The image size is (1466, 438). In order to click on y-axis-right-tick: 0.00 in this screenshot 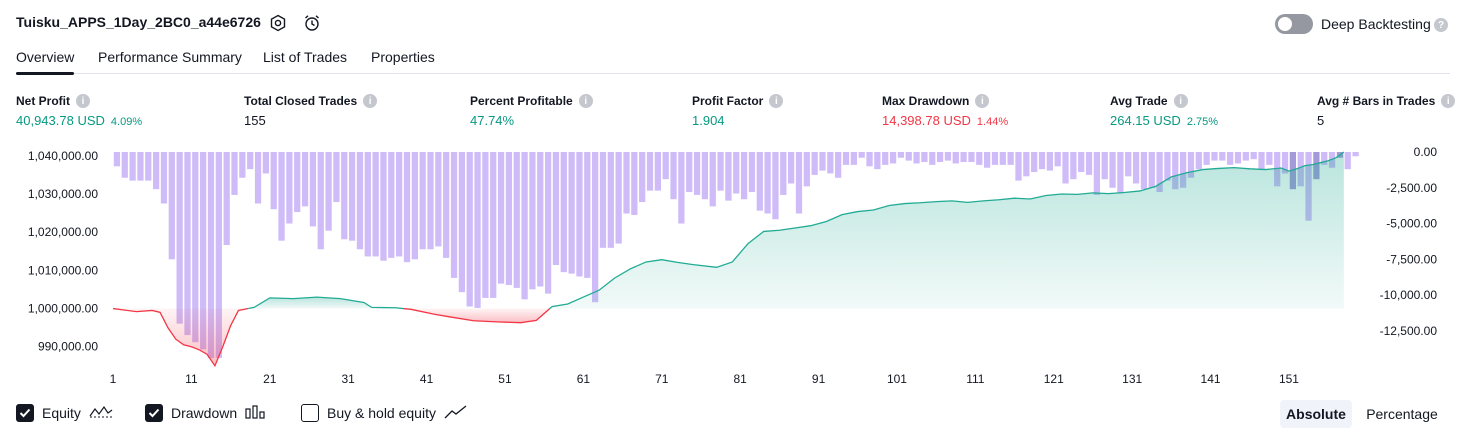, I will do `click(1426, 152)`.